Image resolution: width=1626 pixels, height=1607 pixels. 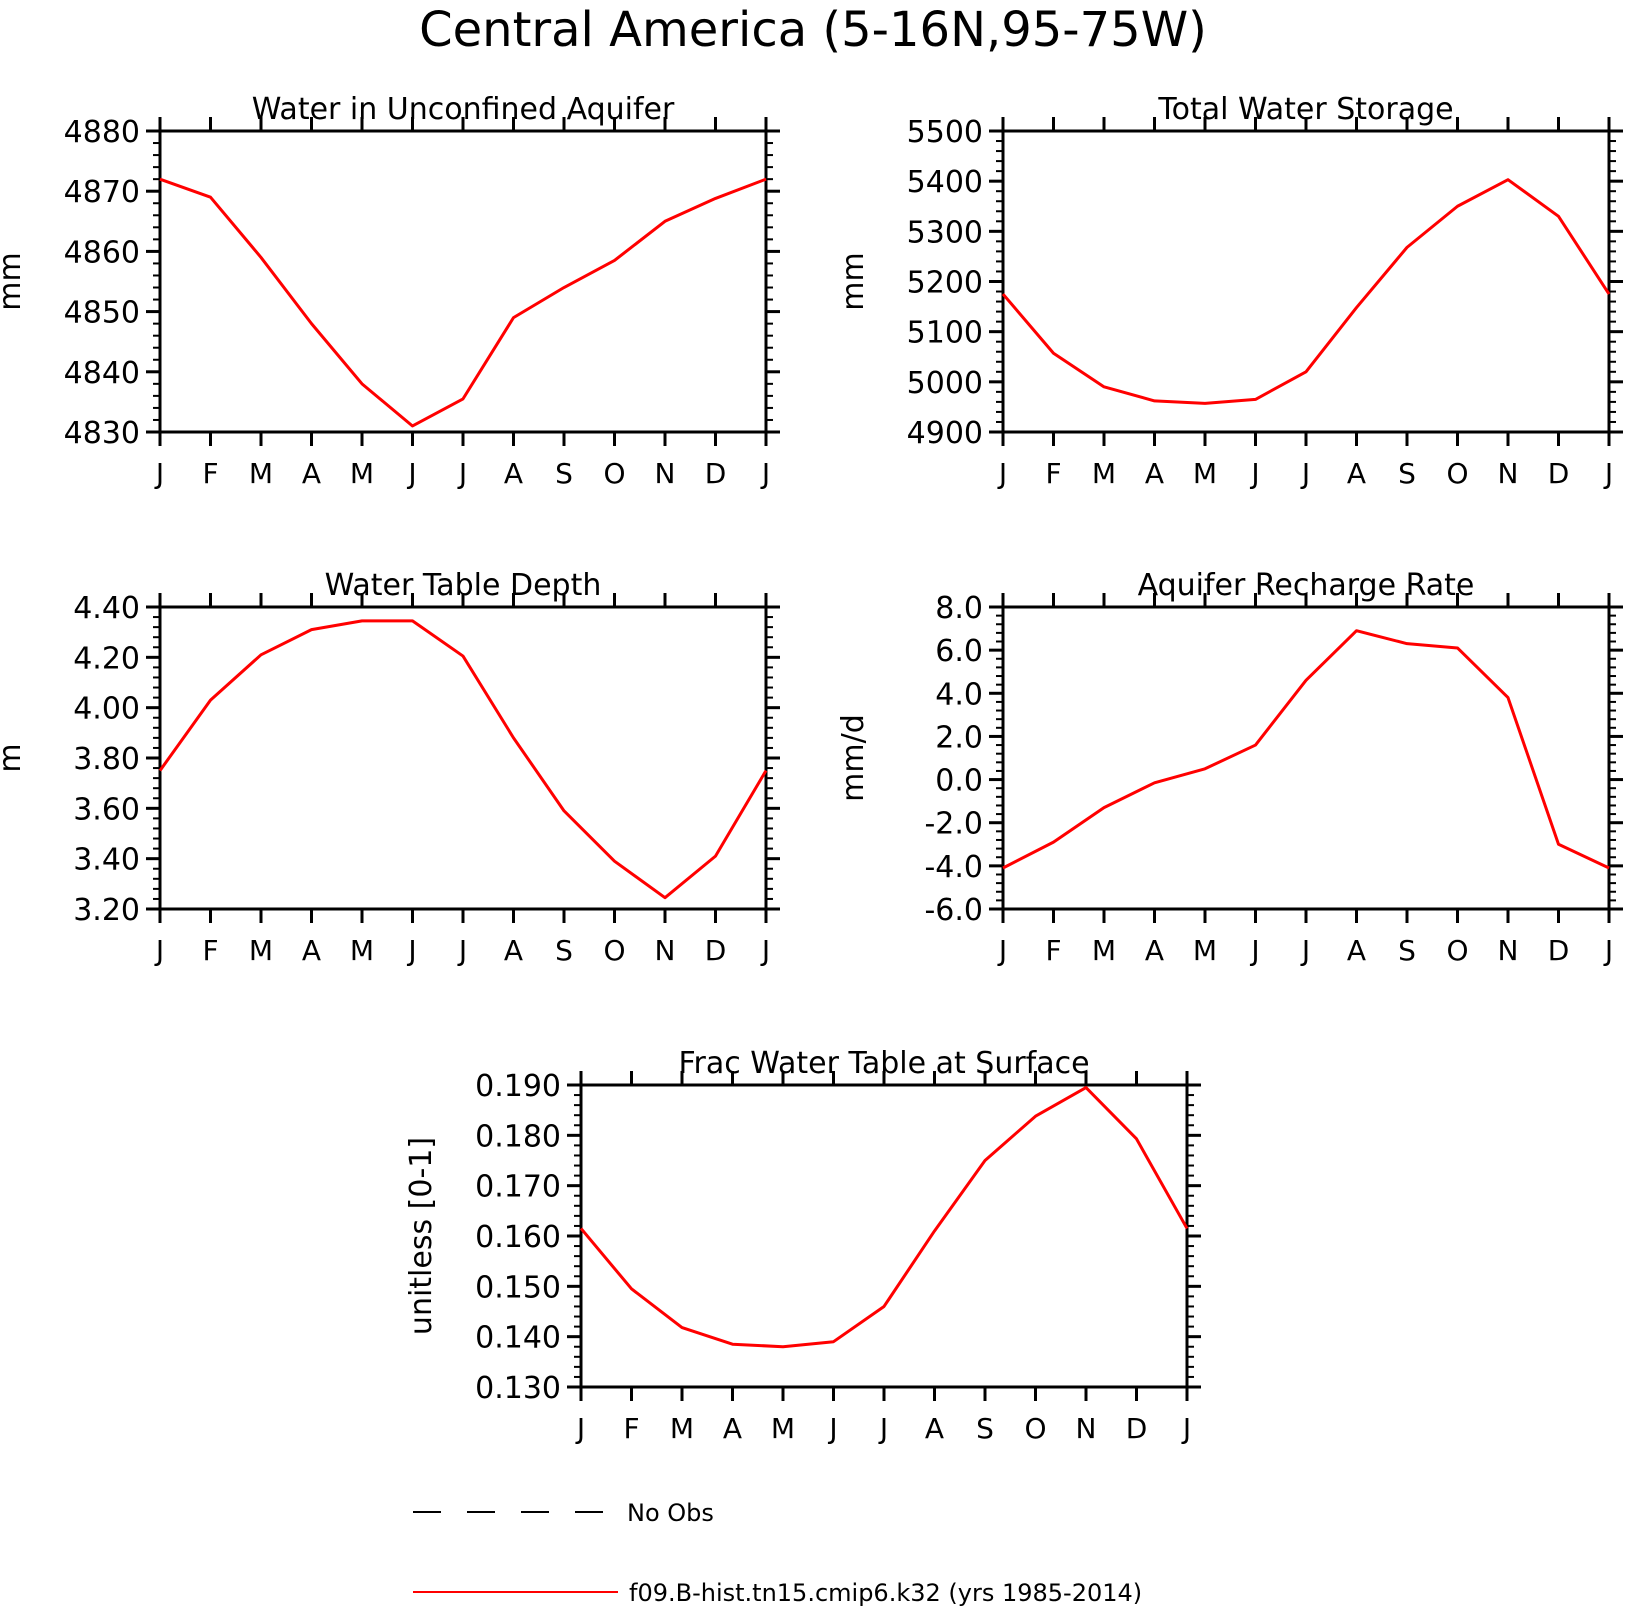 What do you see at coordinates (518, 1388) in the screenshot?
I see `y-tick-label: 0.130` at bounding box center [518, 1388].